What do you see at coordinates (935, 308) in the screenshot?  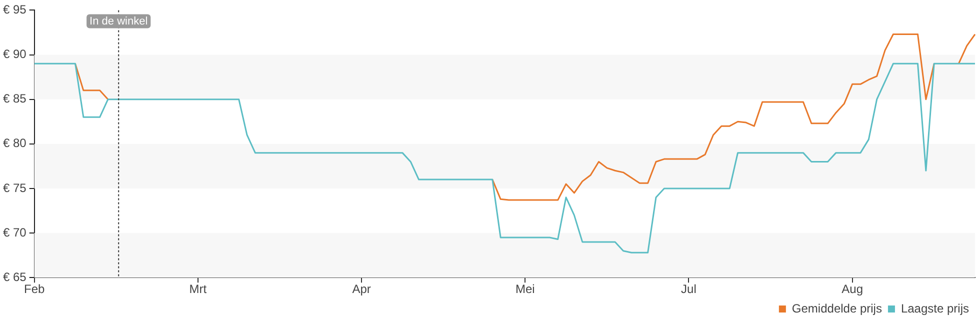 I see `legend-label: Laagste prijs` at bounding box center [935, 308].